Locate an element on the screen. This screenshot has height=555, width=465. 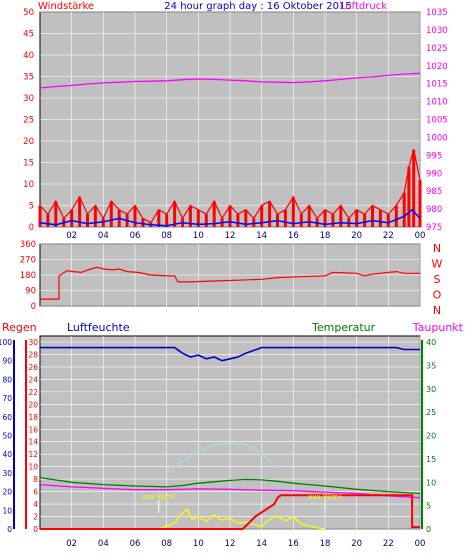
humidity-y-tick-100: 100 is located at coordinates (6, 342).